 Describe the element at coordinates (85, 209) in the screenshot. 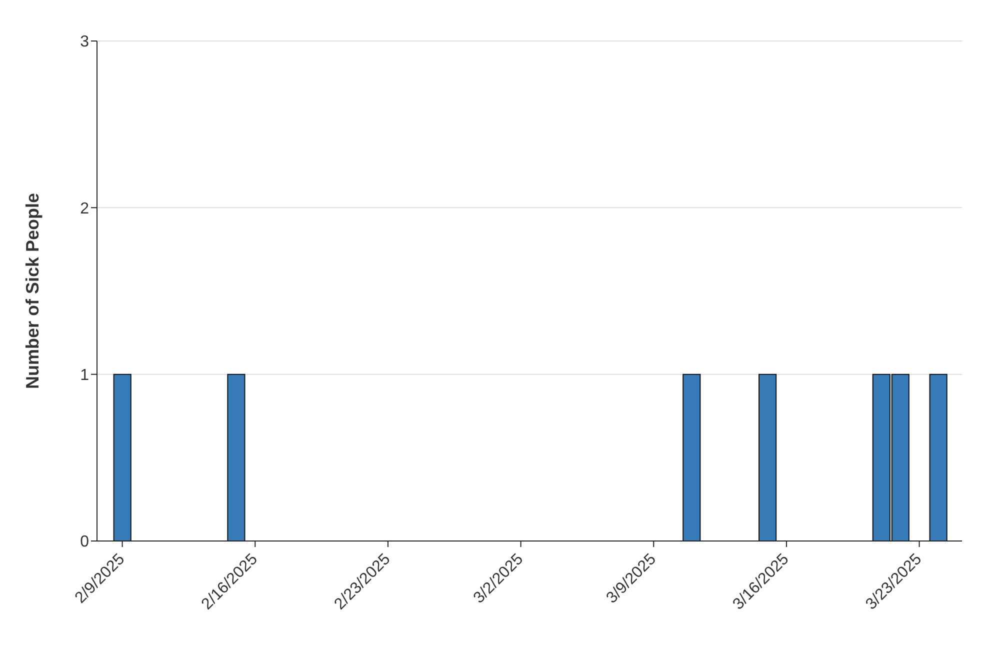

I see `y-tick-label: 2` at that location.